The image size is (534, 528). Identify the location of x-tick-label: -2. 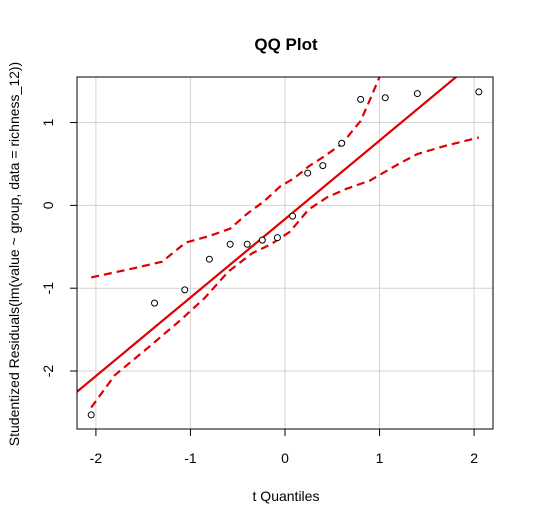
(96, 458).